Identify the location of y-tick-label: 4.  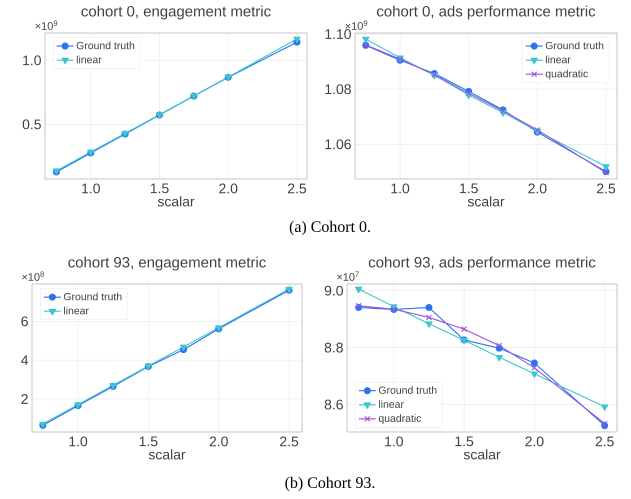
(24, 360).